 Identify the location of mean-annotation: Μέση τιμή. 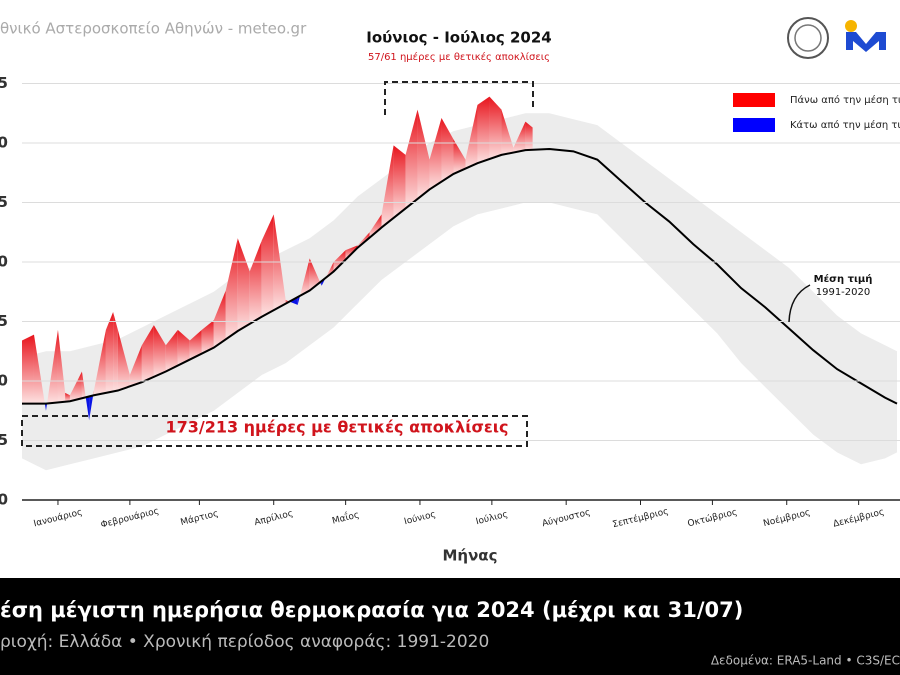
(843, 279).